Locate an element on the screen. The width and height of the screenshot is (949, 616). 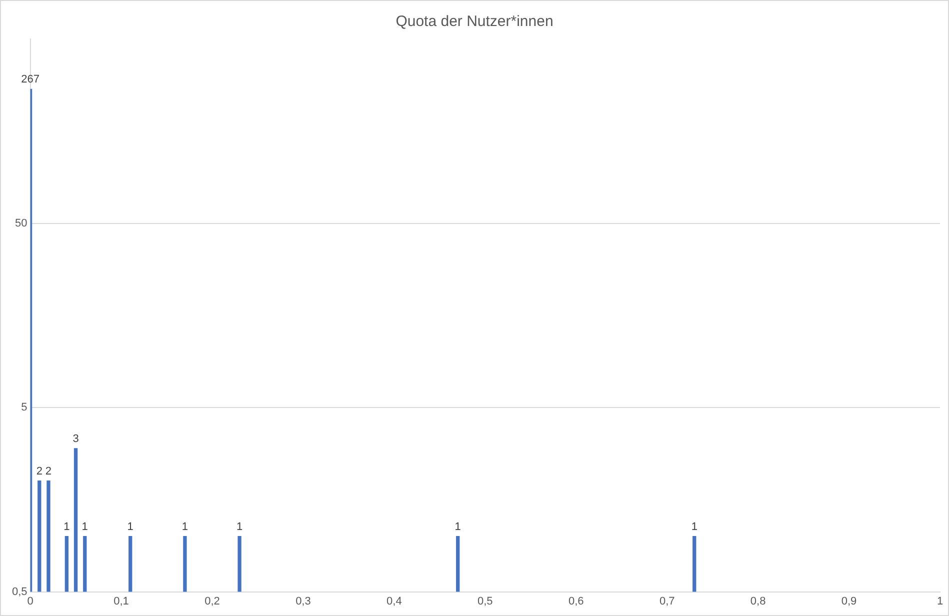
x-tick-label: 0,5 is located at coordinates (485, 601).